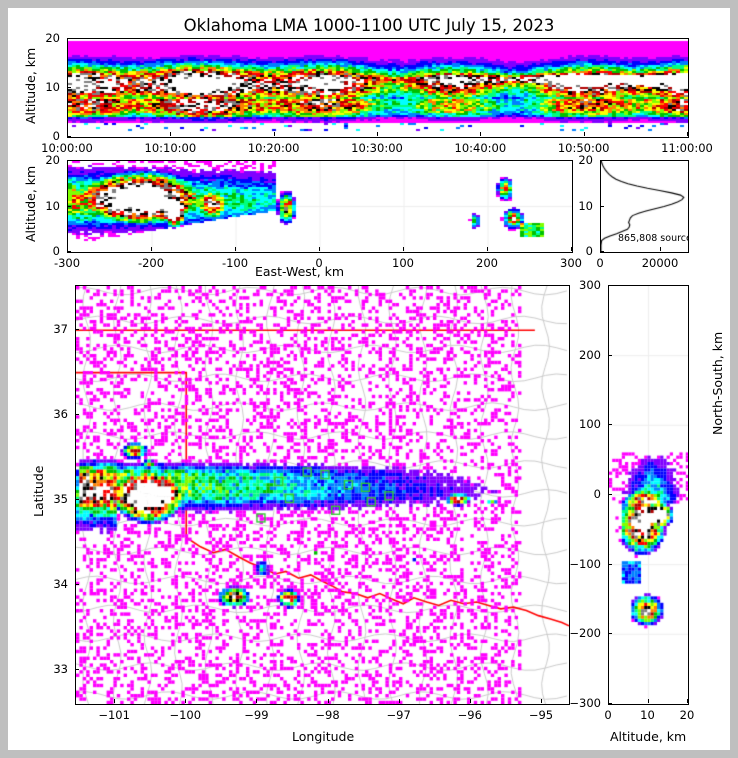 Image resolution: width=738 pixels, height=758 pixels. Describe the element at coordinates (30, 85) in the screenshot. I see `time-height-ylabel: Altitude, km` at that location.